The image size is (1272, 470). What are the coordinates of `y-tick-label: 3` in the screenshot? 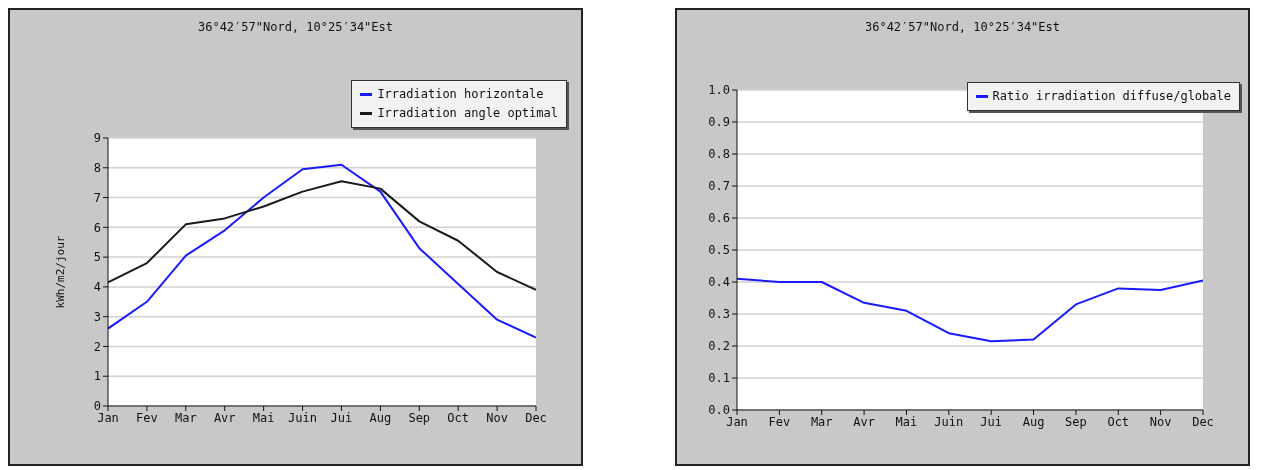 It's located at (97, 316).